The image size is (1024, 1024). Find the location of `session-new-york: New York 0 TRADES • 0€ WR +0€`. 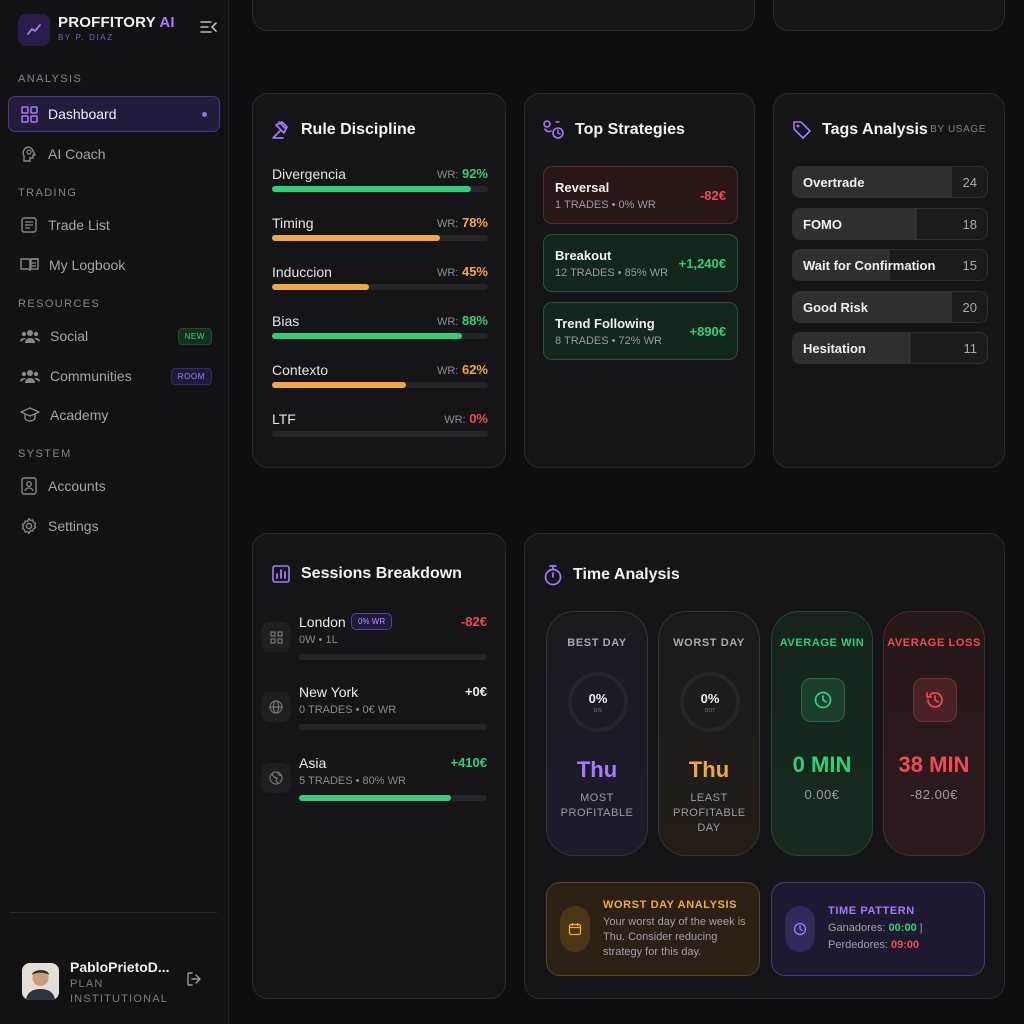

session-new-york: New York 0 TRADES • 0€ WR +0€ is located at coordinates (374, 714).